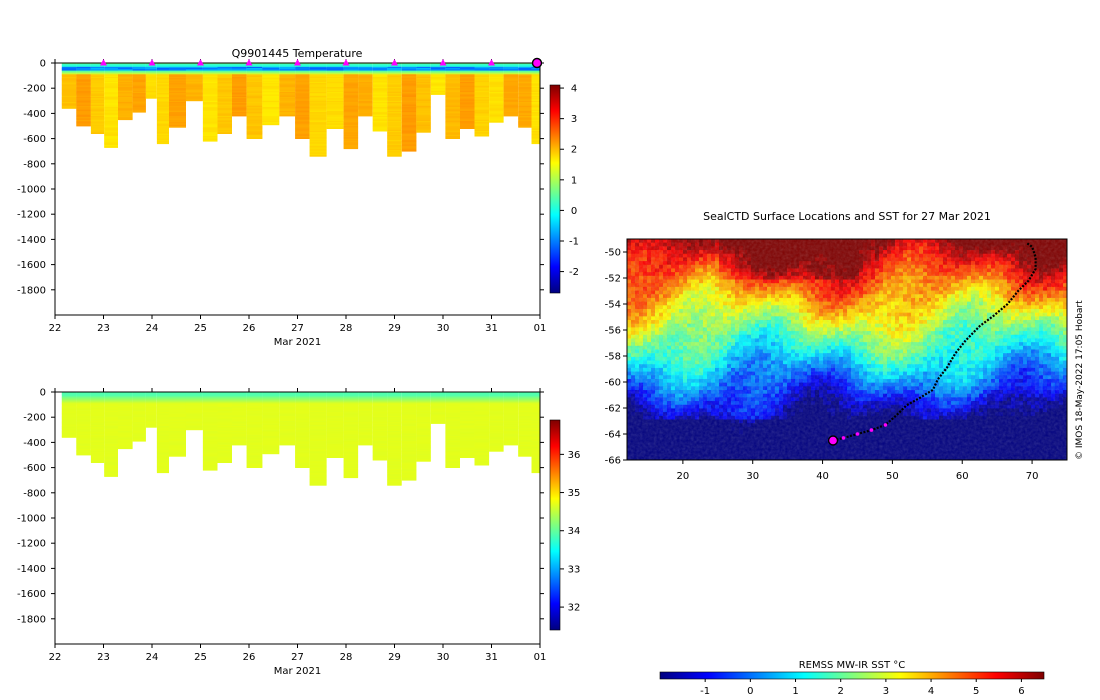 This screenshot has height=700, width=1100. What do you see at coordinates (443, 62) in the screenshot?
I see `profile-marker` at bounding box center [443, 62].